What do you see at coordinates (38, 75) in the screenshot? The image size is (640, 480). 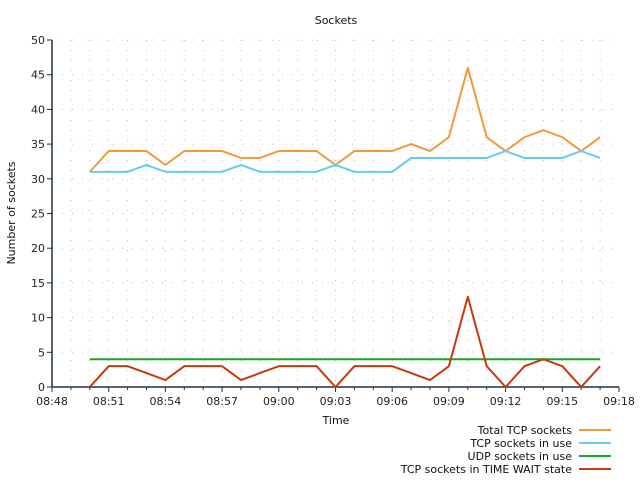 I see `y-tick-label: 45` at bounding box center [38, 75].